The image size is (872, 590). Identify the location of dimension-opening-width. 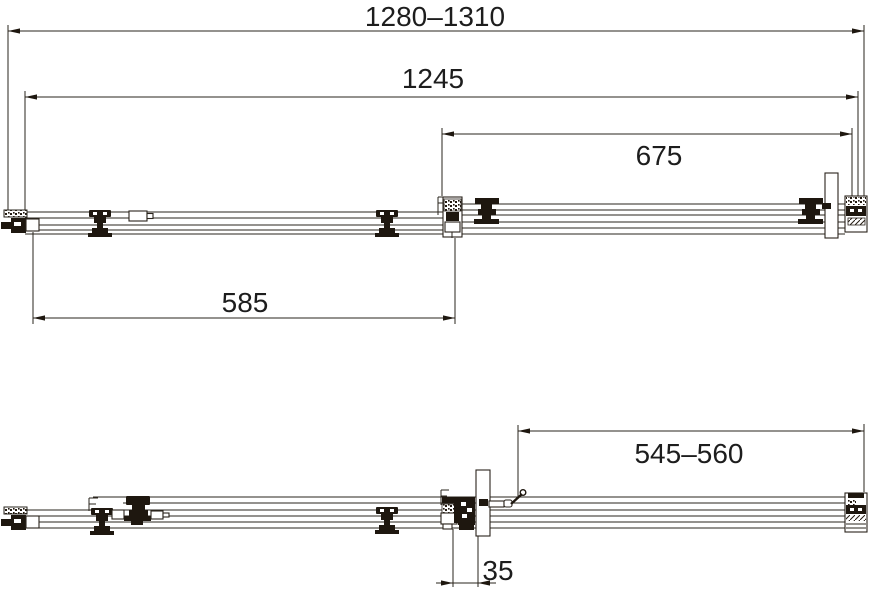
(691, 460).